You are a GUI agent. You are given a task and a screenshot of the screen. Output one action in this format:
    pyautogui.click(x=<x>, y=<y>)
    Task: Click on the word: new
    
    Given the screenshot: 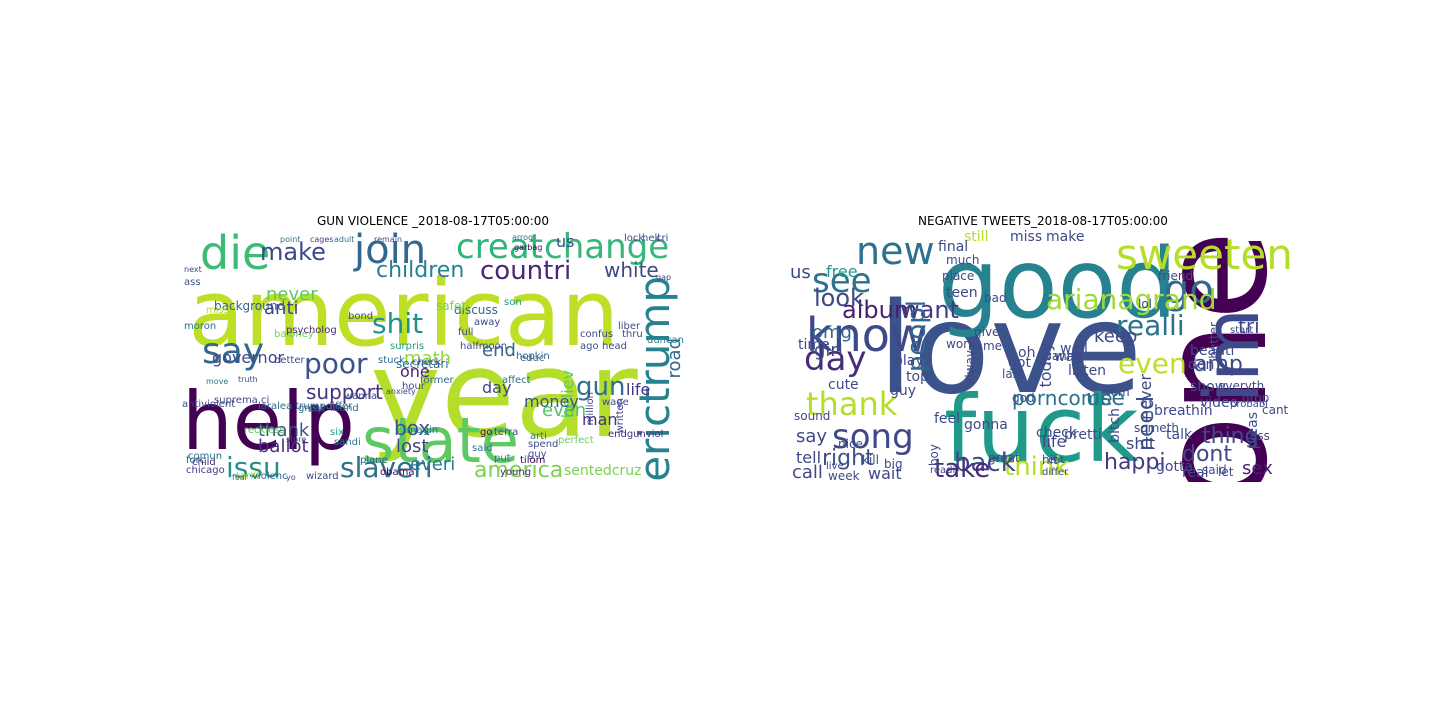 What is the action you would take?
    pyautogui.click(x=895, y=251)
    